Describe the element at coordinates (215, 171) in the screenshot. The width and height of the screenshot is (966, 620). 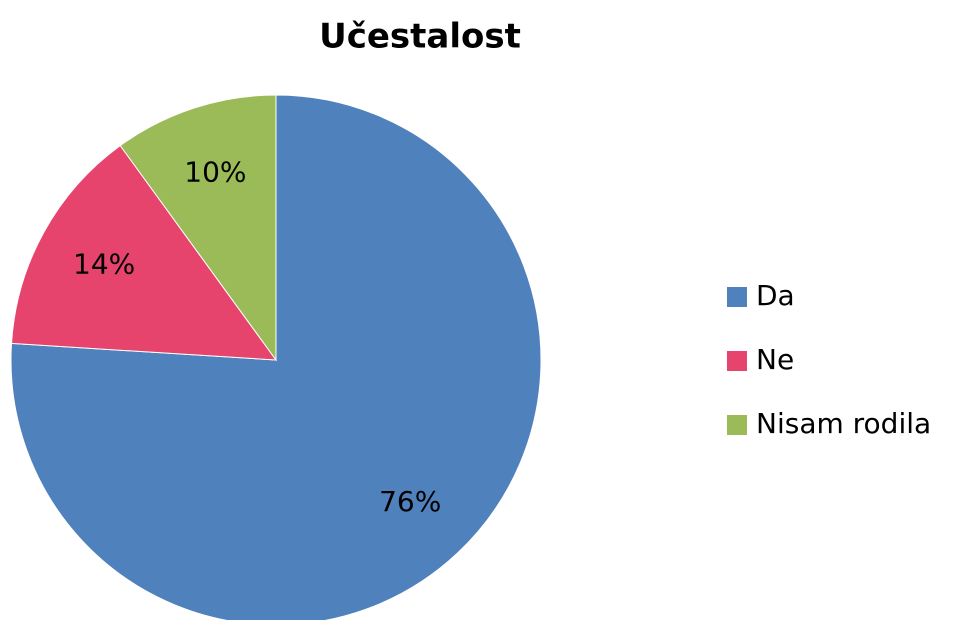
I see `data-label: 10%` at that location.